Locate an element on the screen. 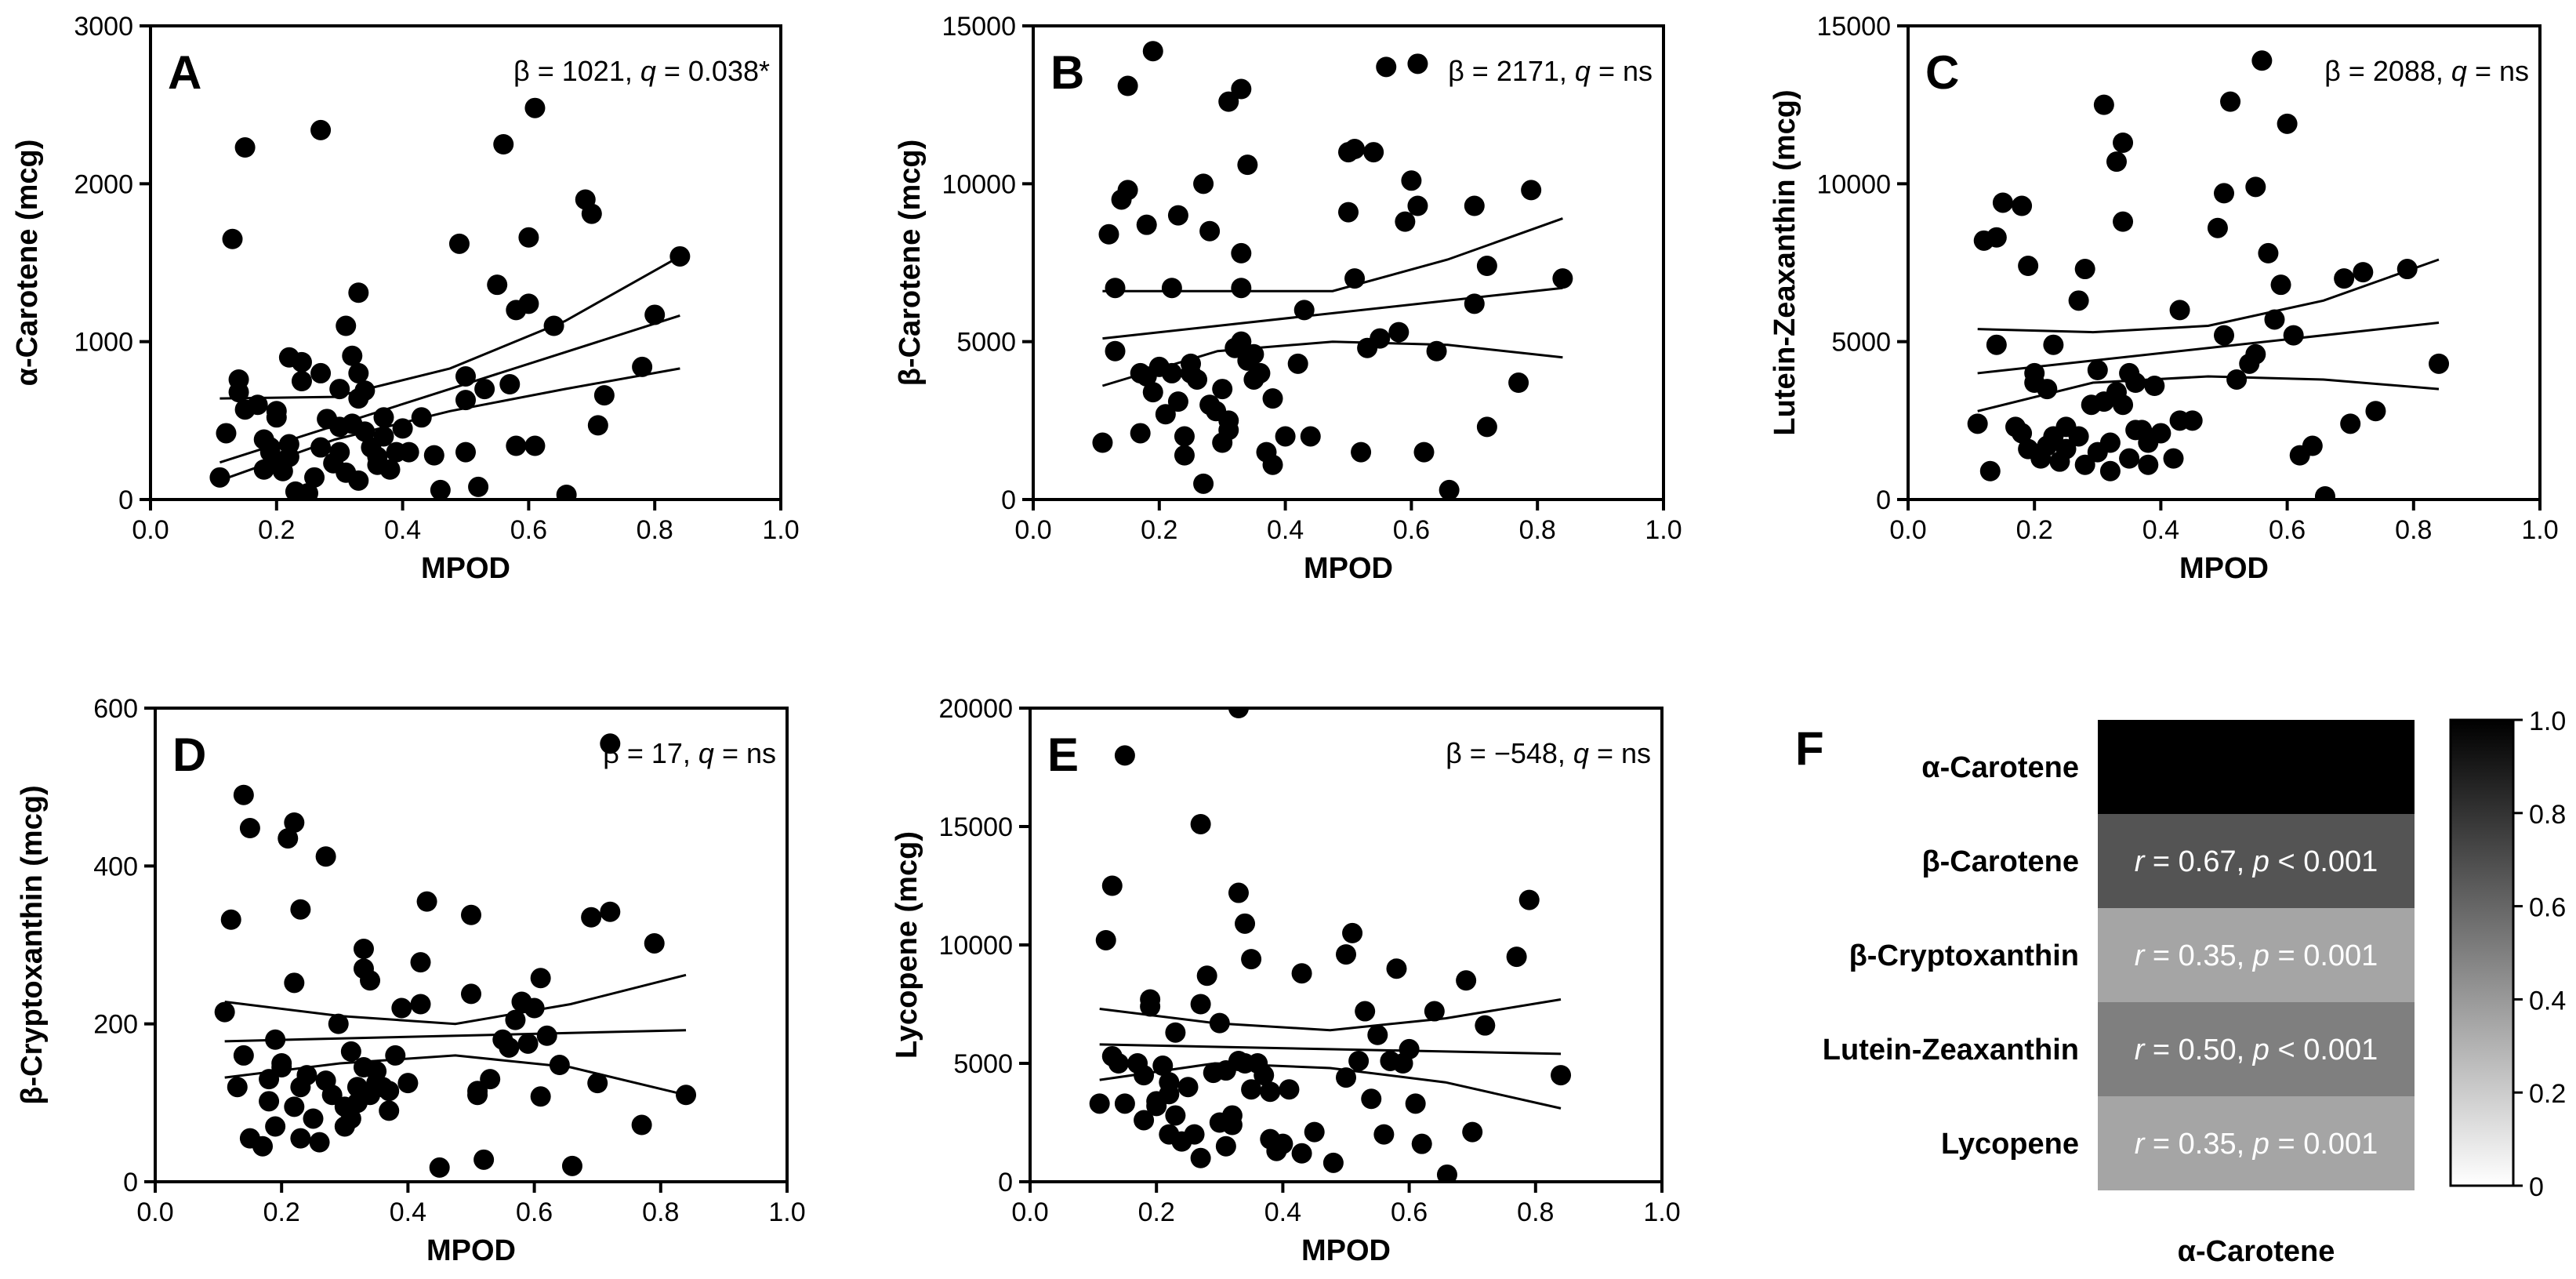 The height and width of the screenshot is (1279, 2576). y-tick-label: 400 is located at coordinates (115, 866).